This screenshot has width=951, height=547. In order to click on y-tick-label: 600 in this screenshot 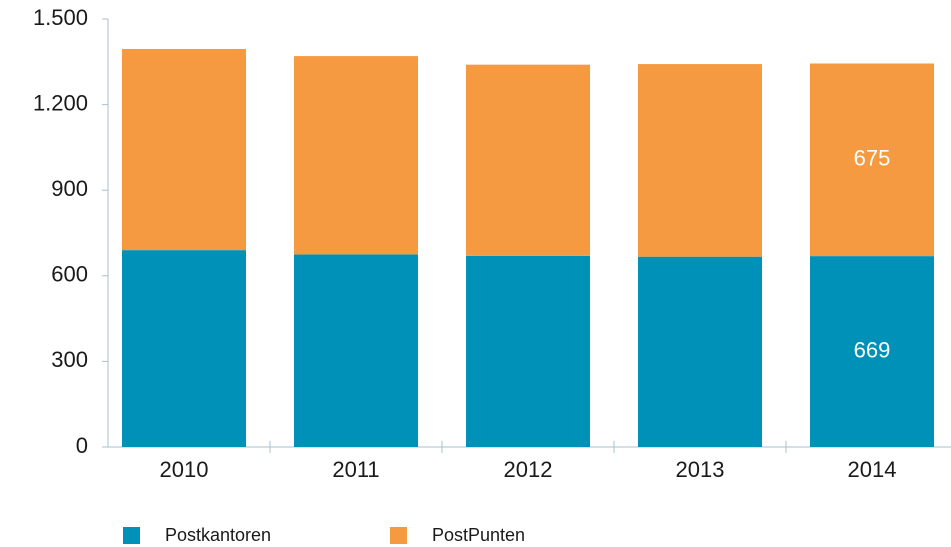, I will do `click(69, 274)`.